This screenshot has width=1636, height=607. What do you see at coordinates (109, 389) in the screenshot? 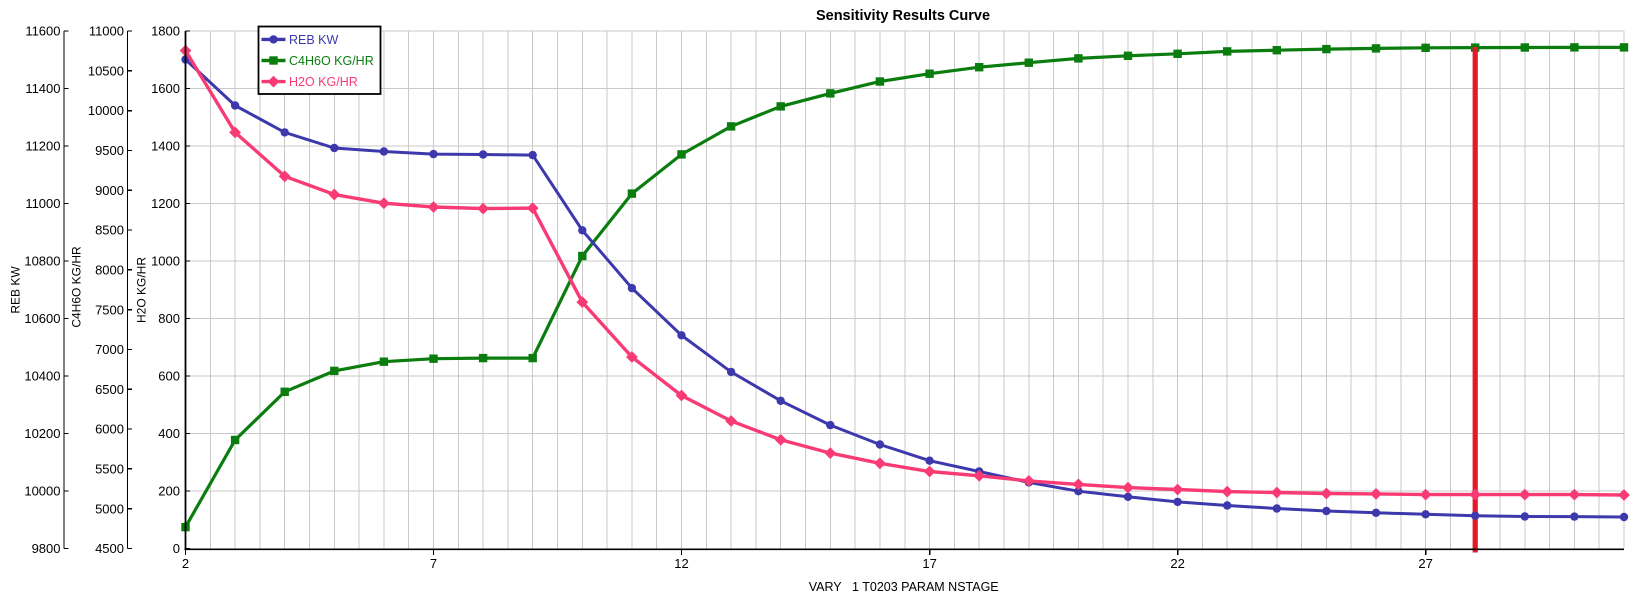
I see `svg-text: 6500` at bounding box center [109, 389].